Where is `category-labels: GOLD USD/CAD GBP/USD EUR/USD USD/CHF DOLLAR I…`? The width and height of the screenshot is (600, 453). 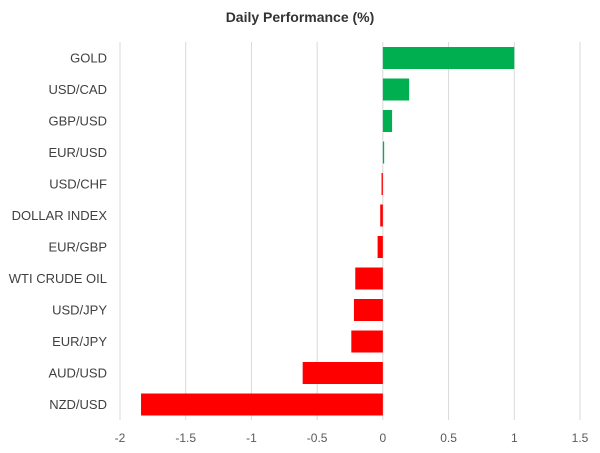 category-labels: GOLD USD/CAD GBP/USD EUR/USD USD/CHF DOLLAR I… is located at coordinates (58, 232).